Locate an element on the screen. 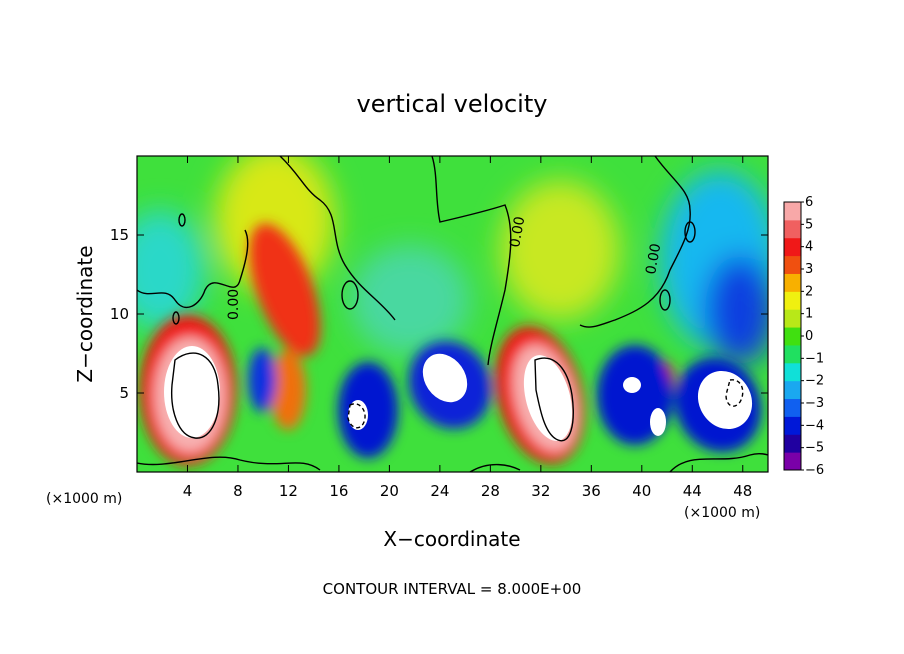 The height and width of the screenshot is (654, 904). x-tick-label: 8 is located at coordinates (238, 491).